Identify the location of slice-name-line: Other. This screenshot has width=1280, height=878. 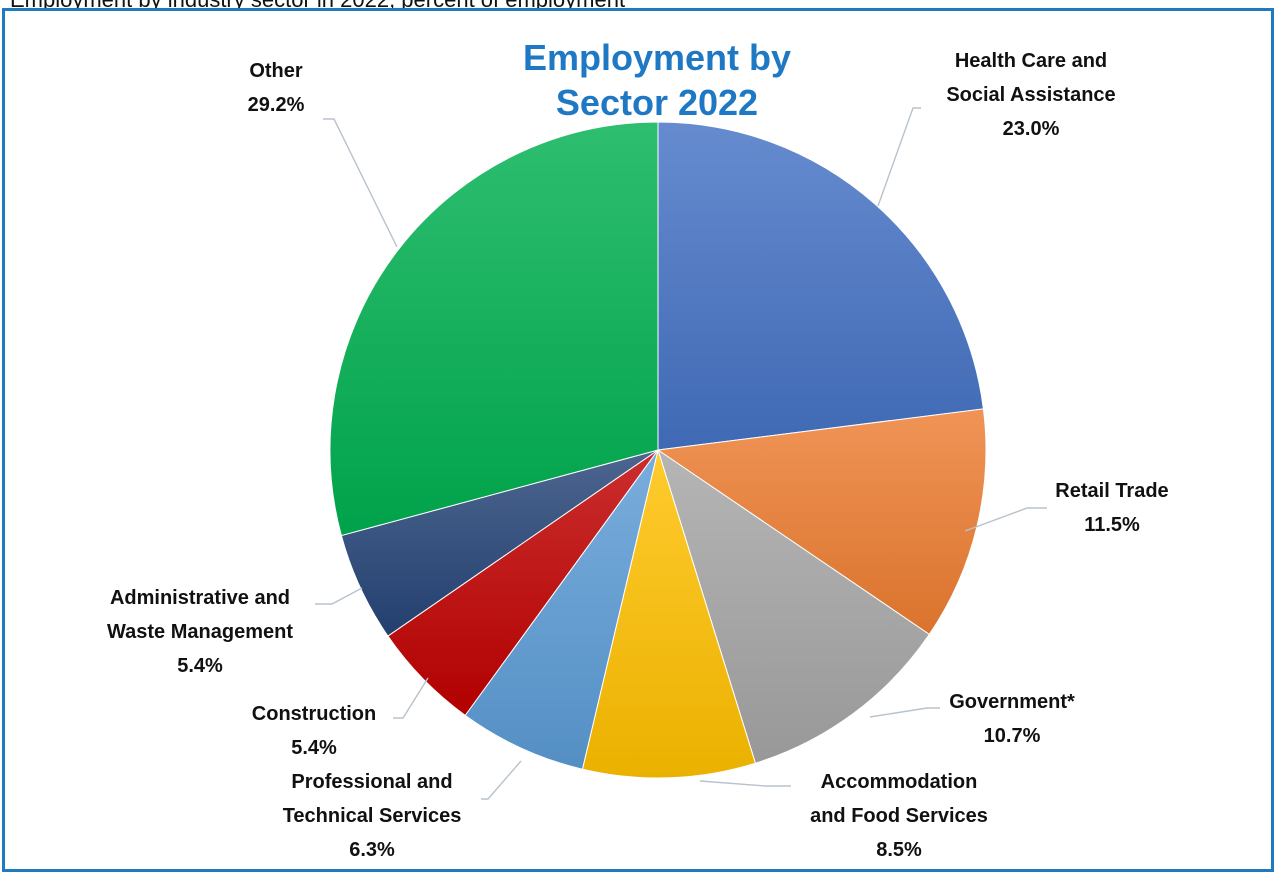
(276, 71).